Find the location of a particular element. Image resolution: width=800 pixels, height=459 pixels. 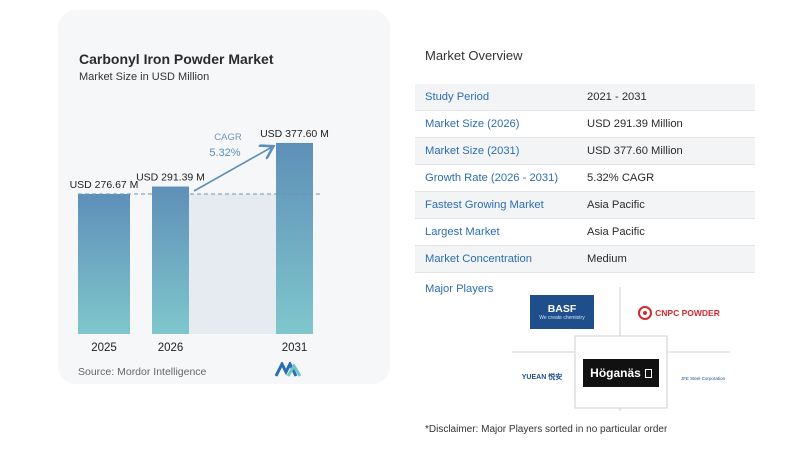

chart-subtitle: Market Size in USD Million is located at coordinates (144, 77).